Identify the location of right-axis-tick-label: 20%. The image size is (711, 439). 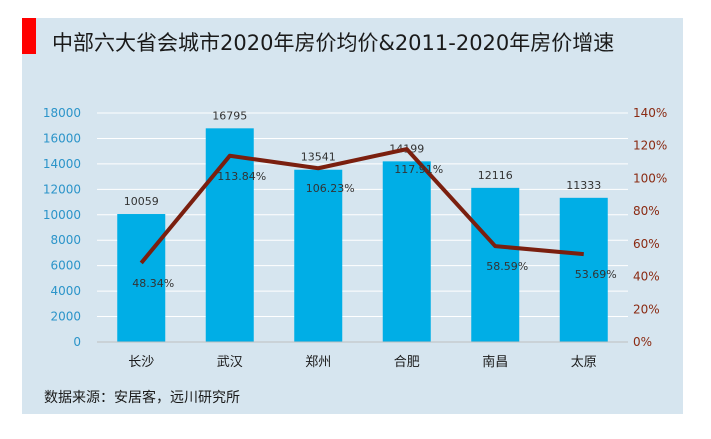
(646, 309).